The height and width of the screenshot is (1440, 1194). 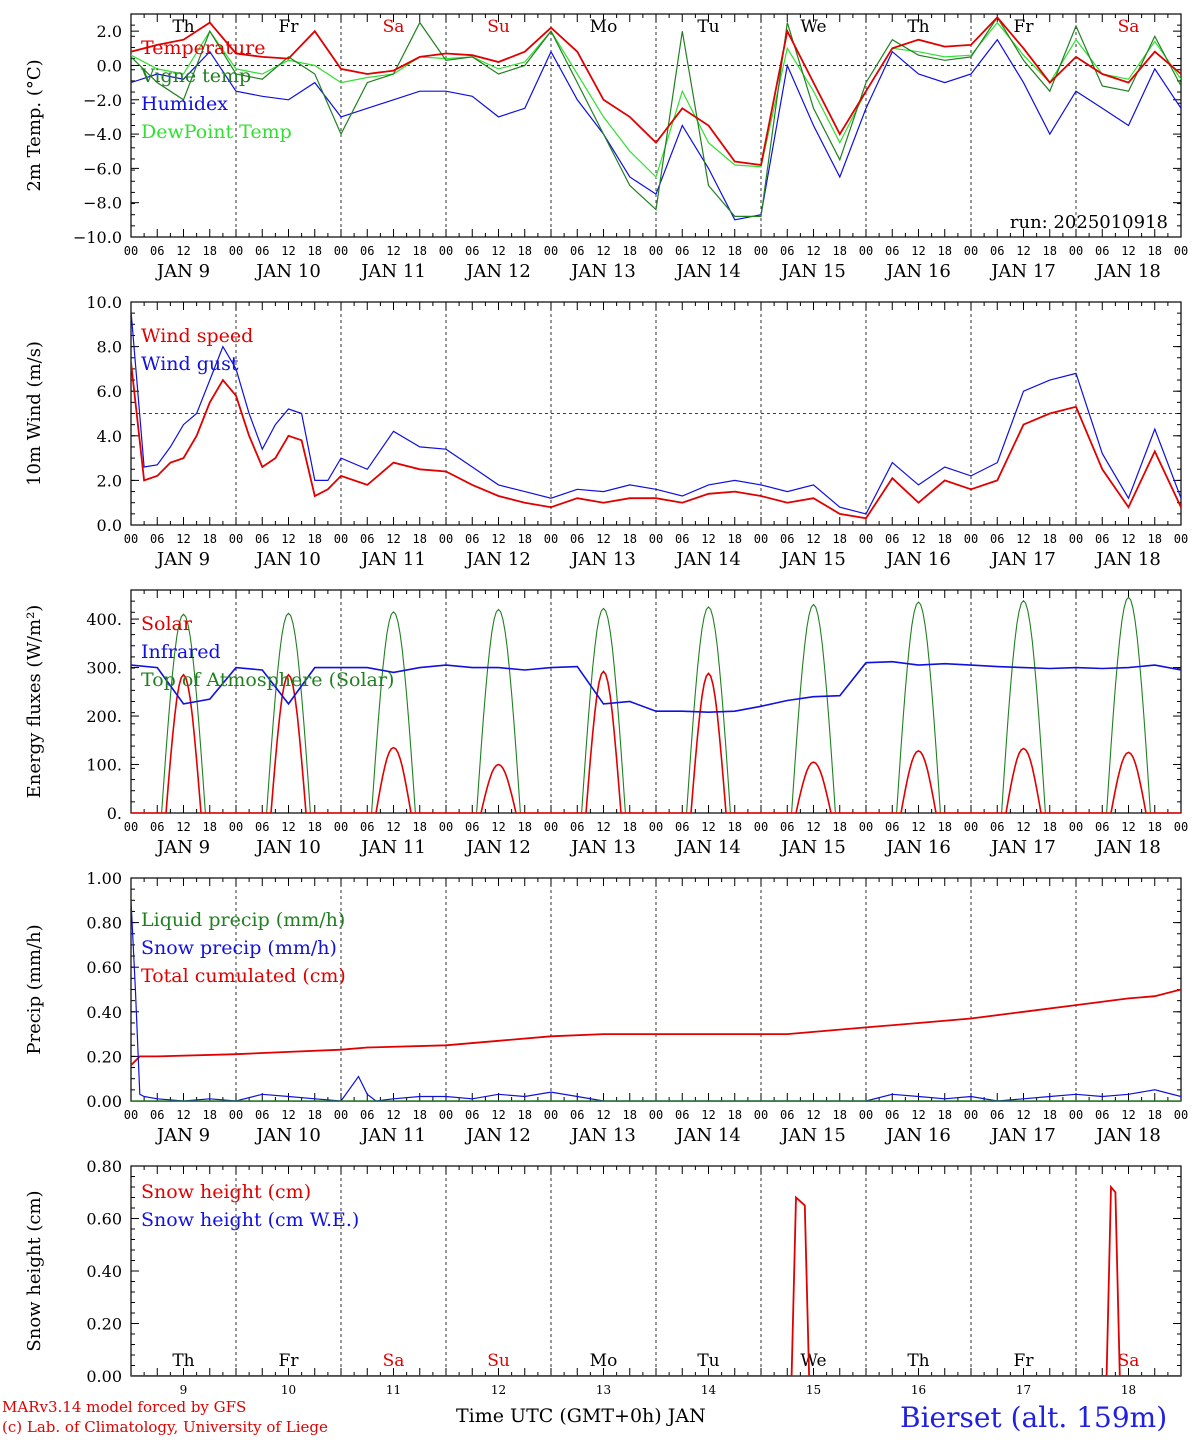 What do you see at coordinates (604, 27) in the screenshot?
I see `weekday-label: Mo` at bounding box center [604, 27].